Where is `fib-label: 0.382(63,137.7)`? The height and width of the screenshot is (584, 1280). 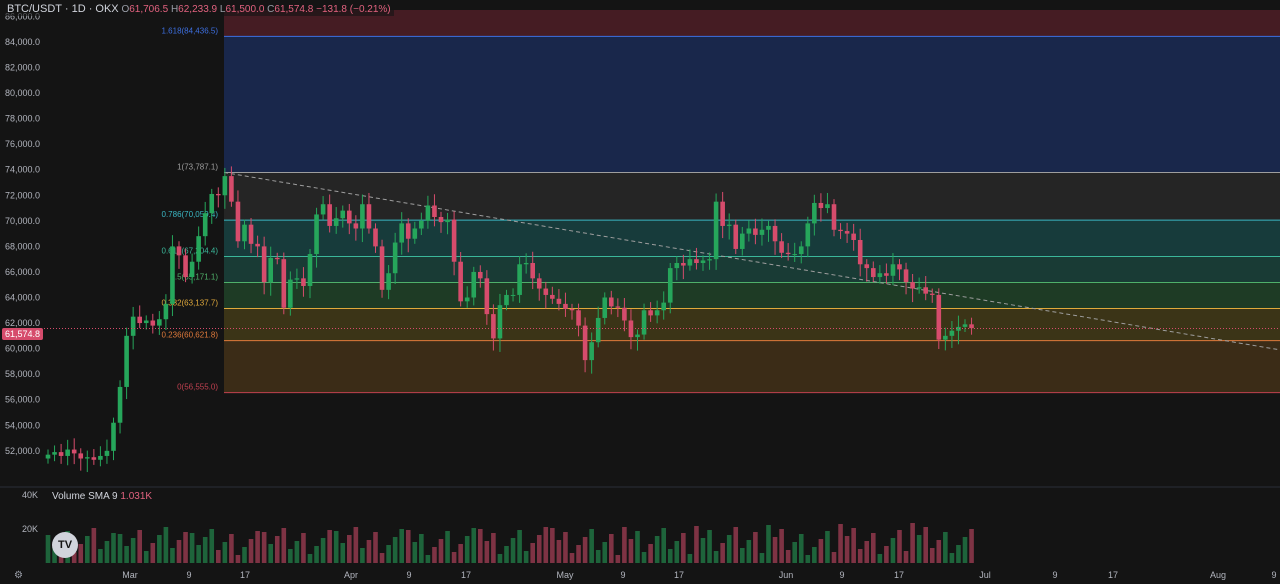 fib-label: 0.382(63,137.7) is located at coordinates (190, 303).